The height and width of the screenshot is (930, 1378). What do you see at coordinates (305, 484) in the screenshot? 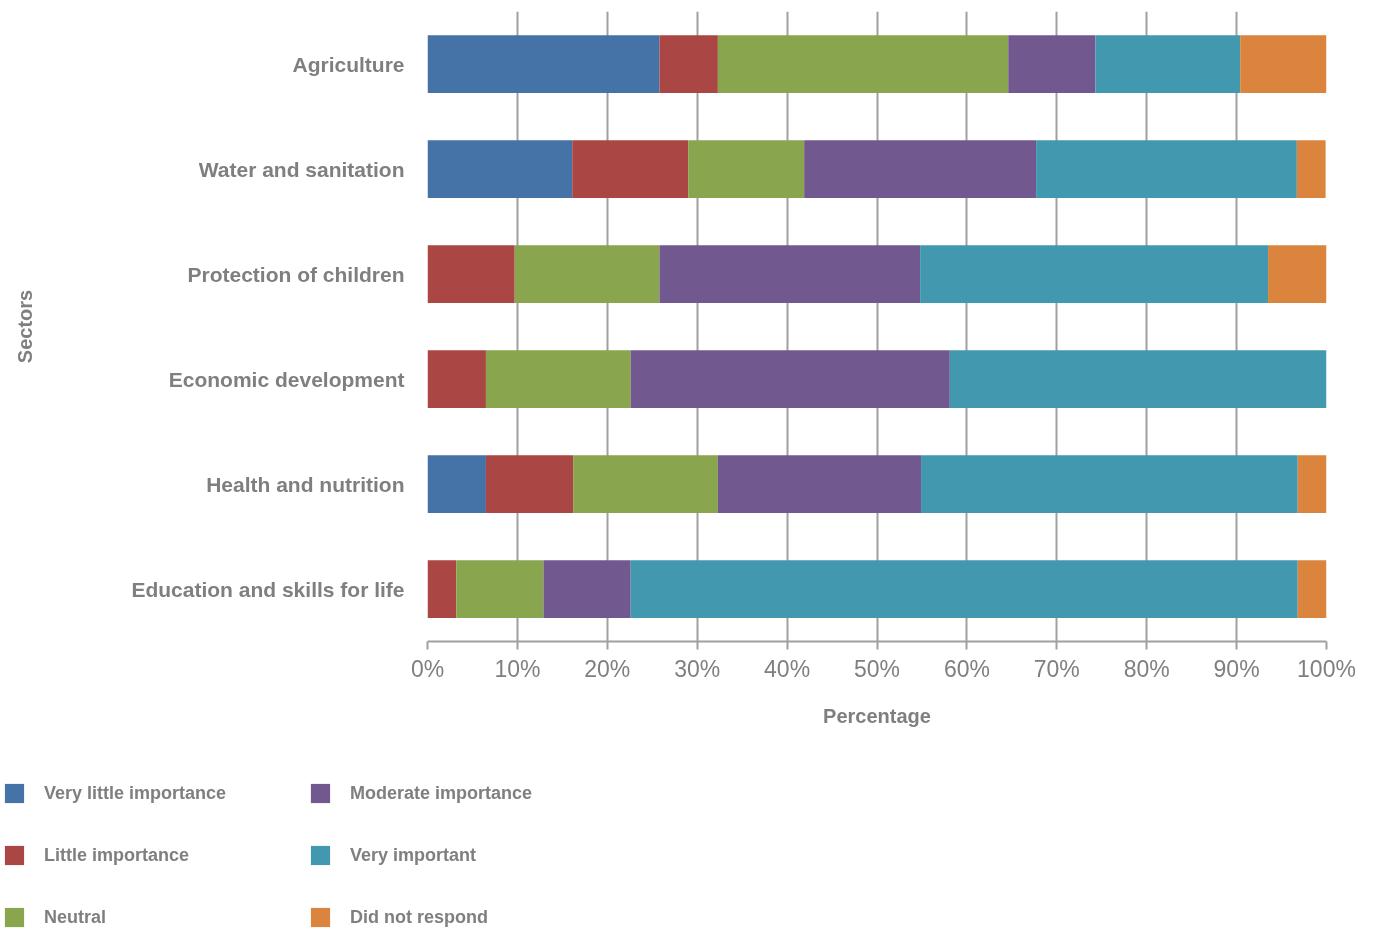
I see `y-tick-label: Health and nutrition` at bounding box center [305, 484].